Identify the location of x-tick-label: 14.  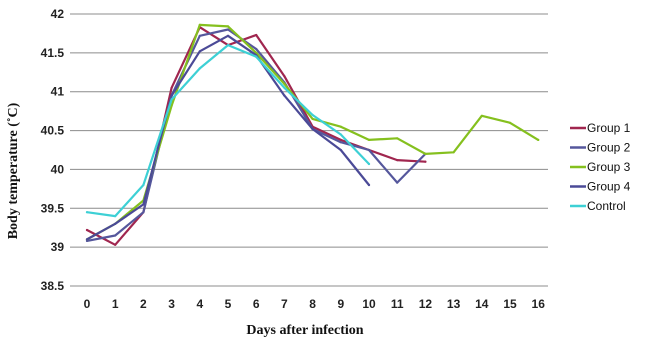
(482, 304).